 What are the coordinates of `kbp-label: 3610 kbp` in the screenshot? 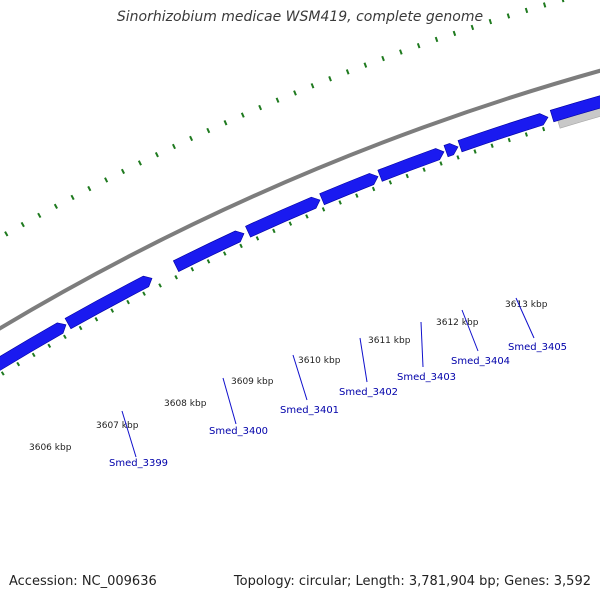 It's located at (319, 361).